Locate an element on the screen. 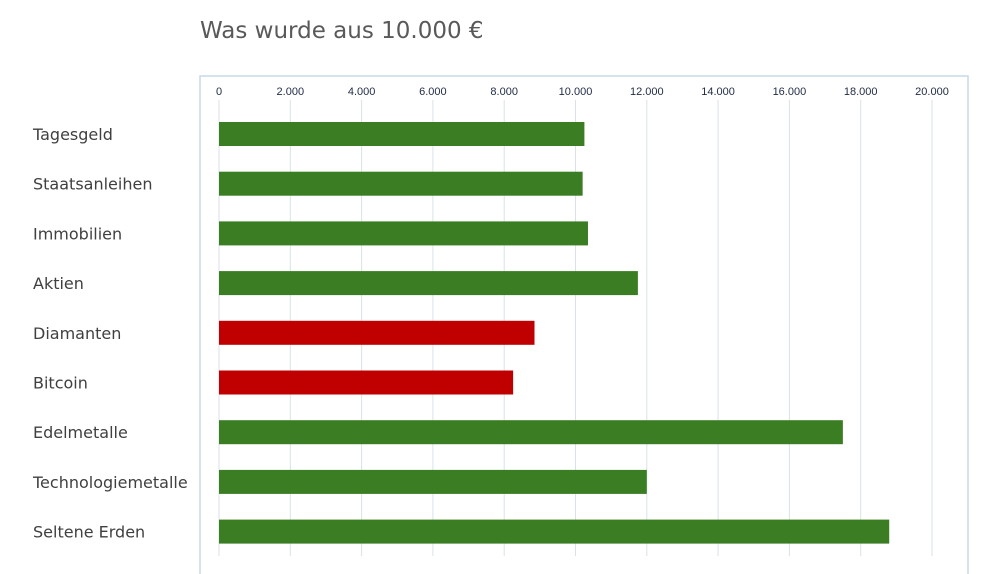 Image resolution: width=1001 pixels, height=574 pixels. category-label: Technologiemetalle is located at coordinates (110, 482).